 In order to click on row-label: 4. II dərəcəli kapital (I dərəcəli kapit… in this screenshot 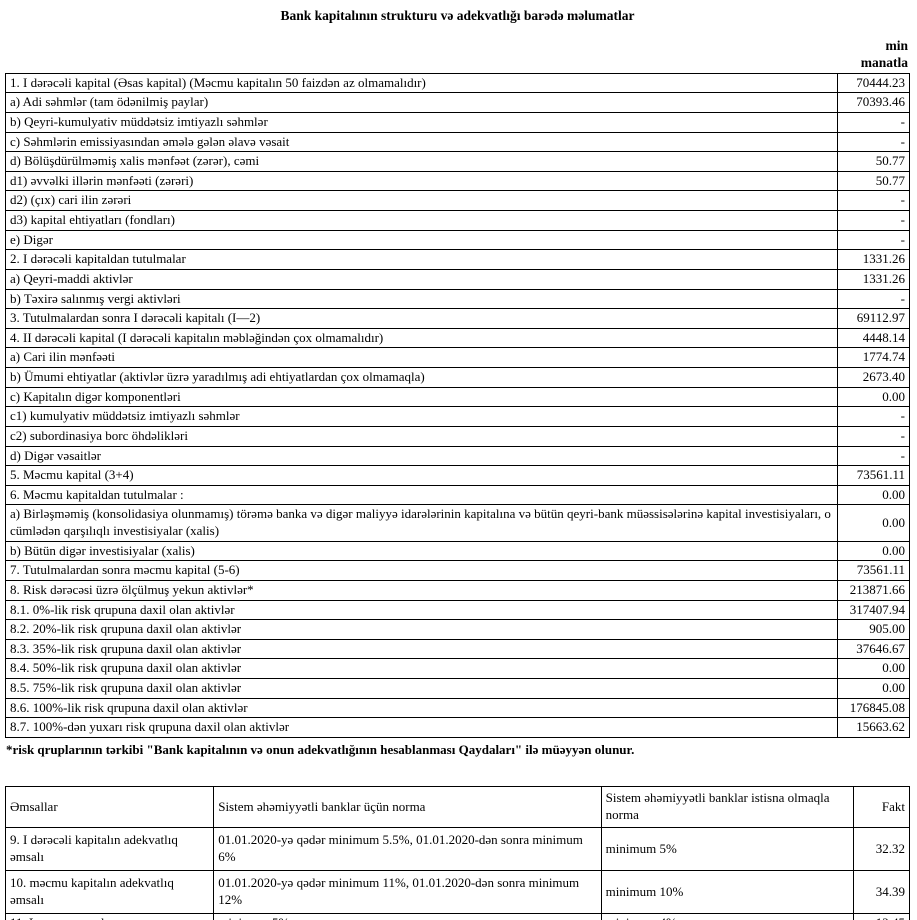, I will do `click(421, 338)`.